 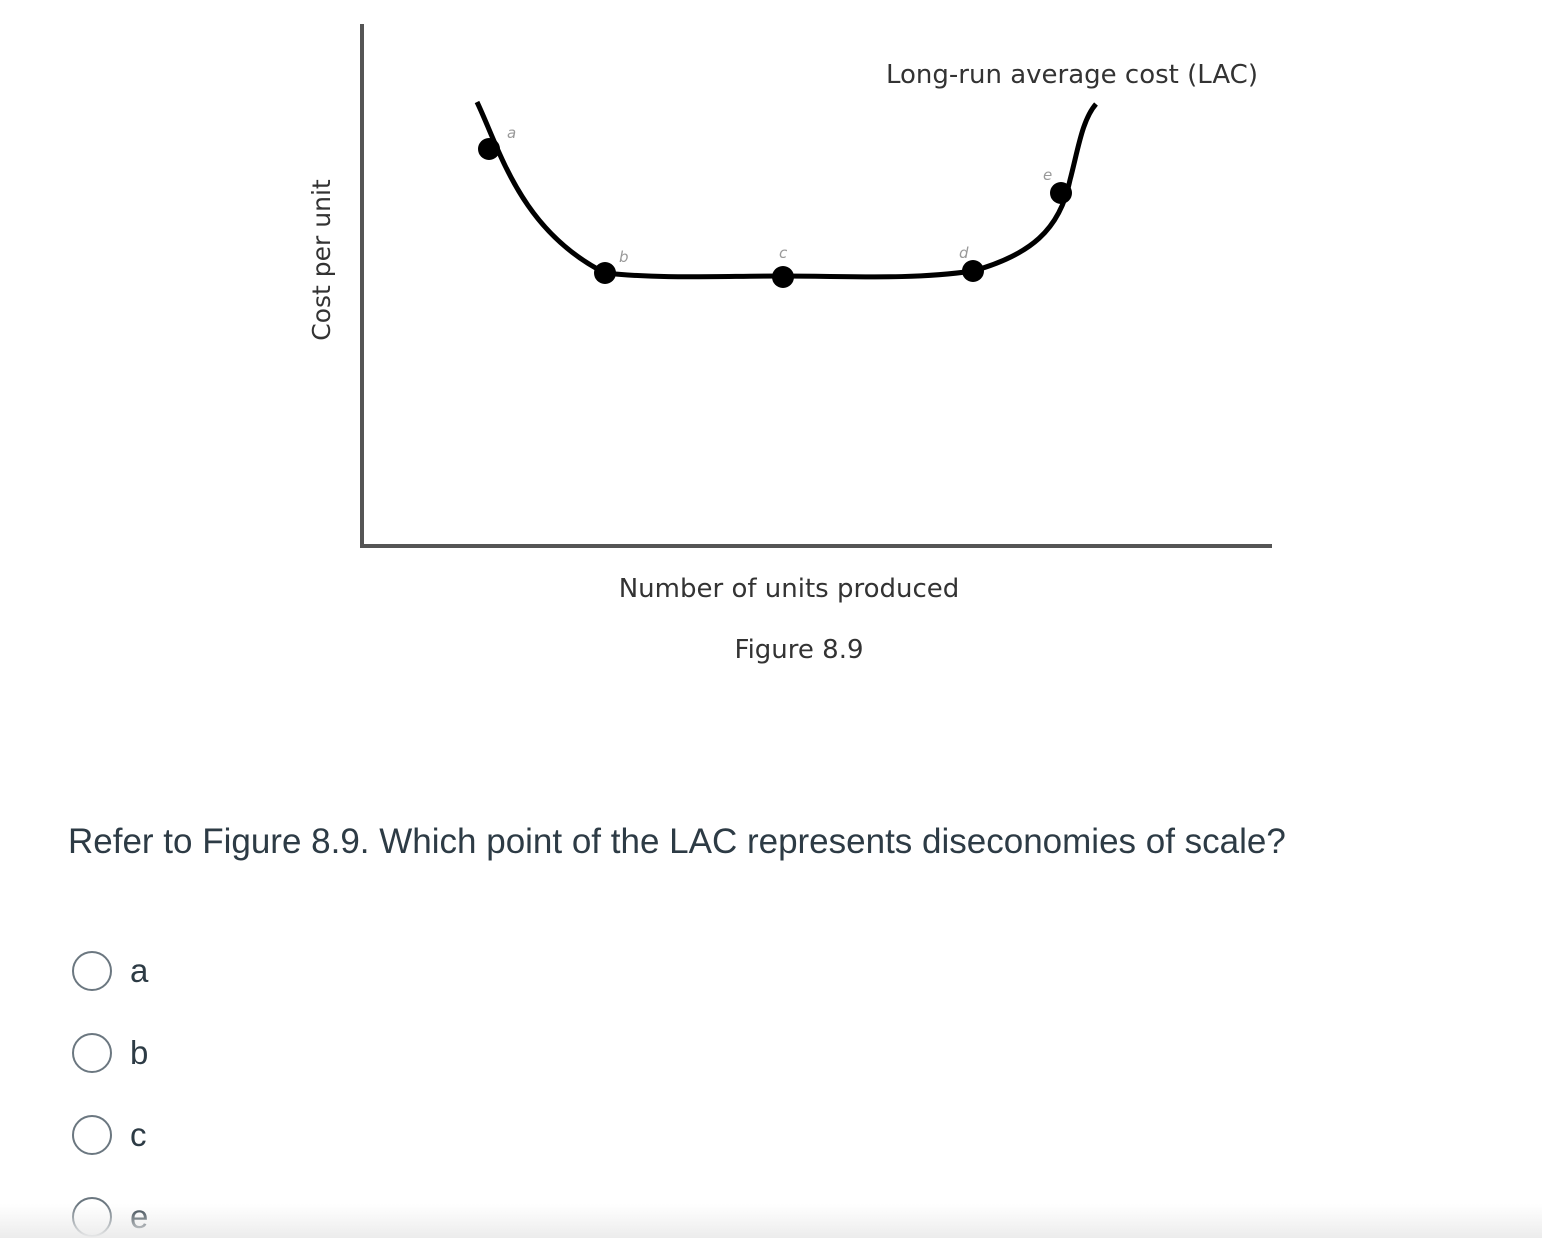 I want to click on point-c-label: c, so click(x=783, y=253).